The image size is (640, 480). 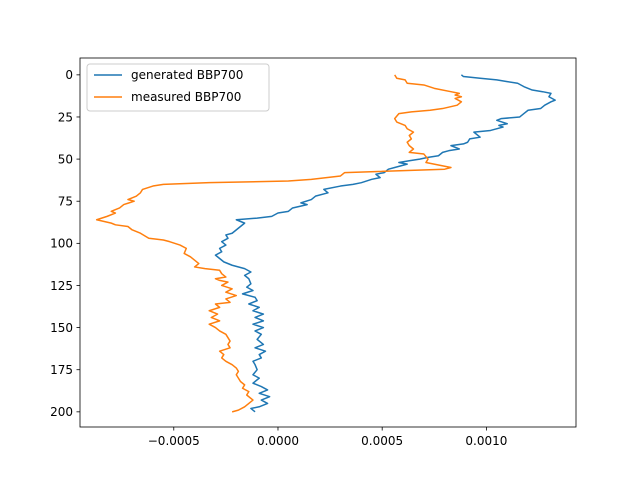 What do you see at coordinates (65, 159) in the screenshot?
I see `y-tick-label: 50` at bounding box center [65, 159].